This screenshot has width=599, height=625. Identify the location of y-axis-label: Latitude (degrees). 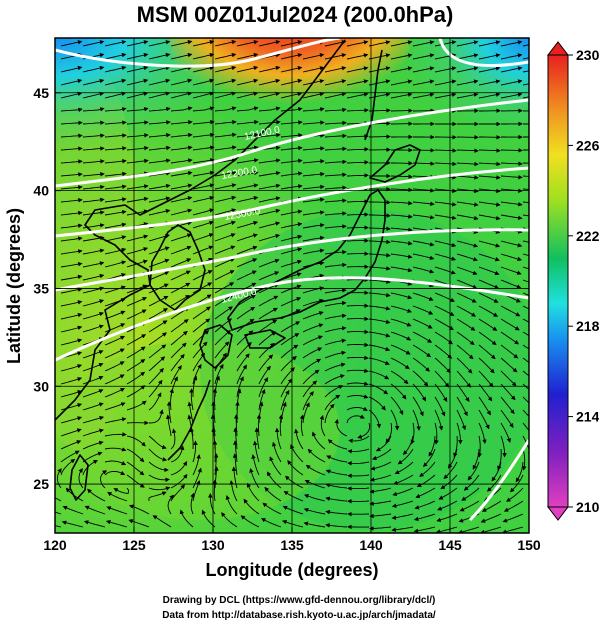
(14, 286).